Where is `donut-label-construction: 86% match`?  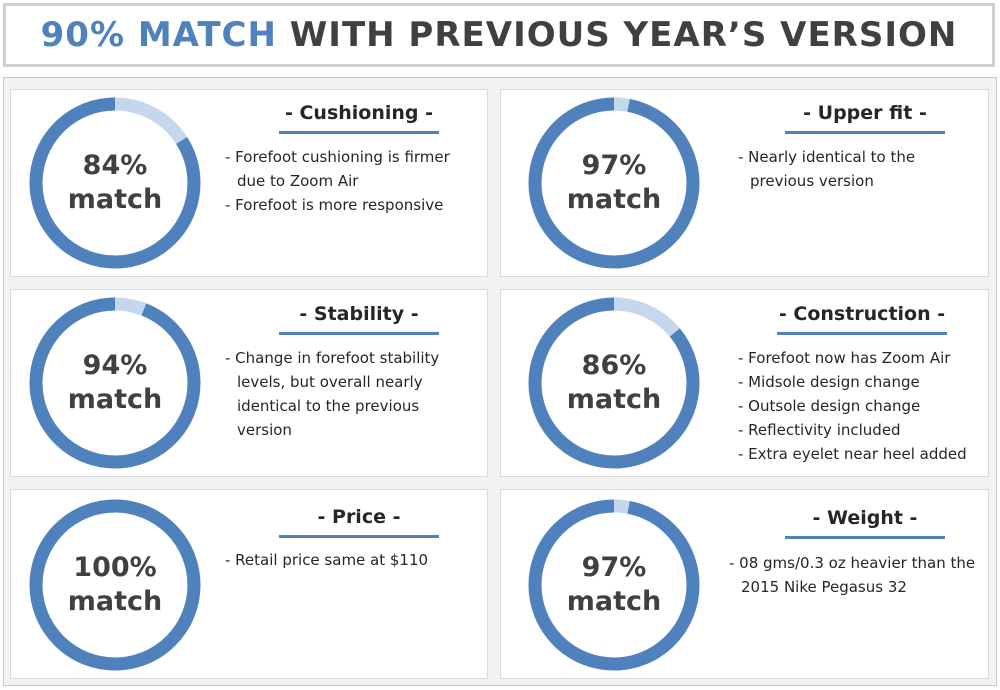 donut-label-construction: 86% match is located at coordinates (614, 383).